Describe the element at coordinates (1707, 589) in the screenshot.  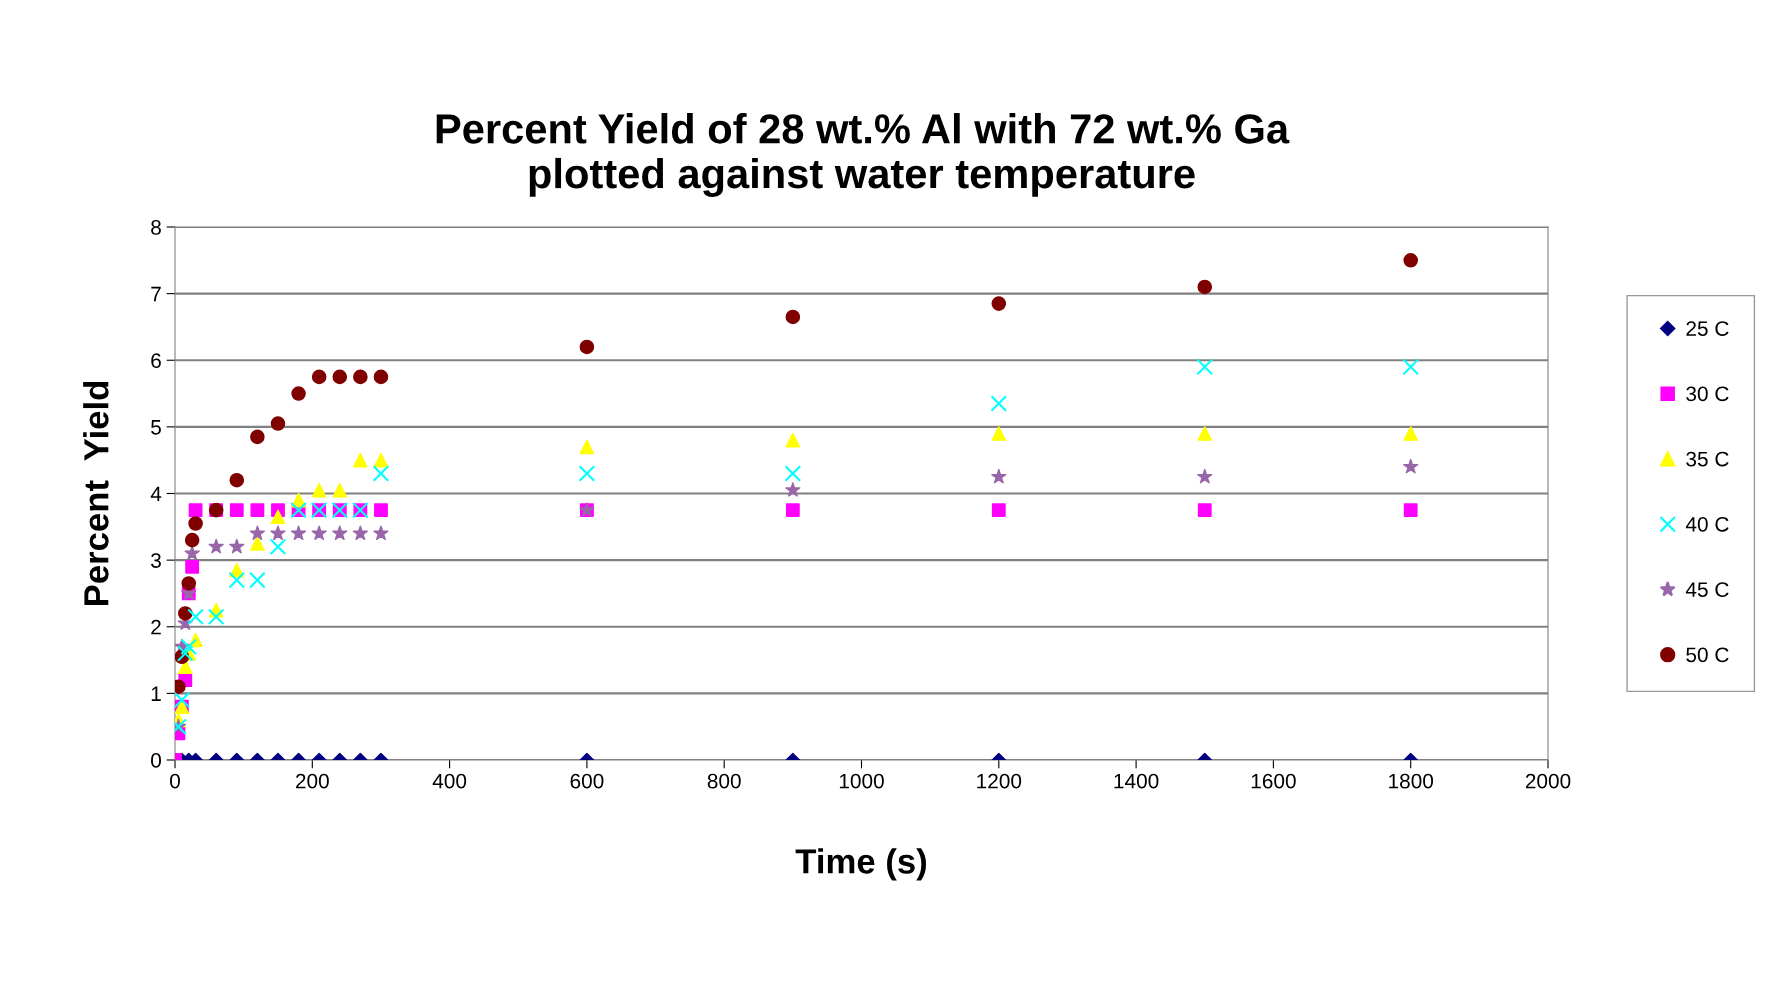
I see `legend-label: 45 C` at that location.